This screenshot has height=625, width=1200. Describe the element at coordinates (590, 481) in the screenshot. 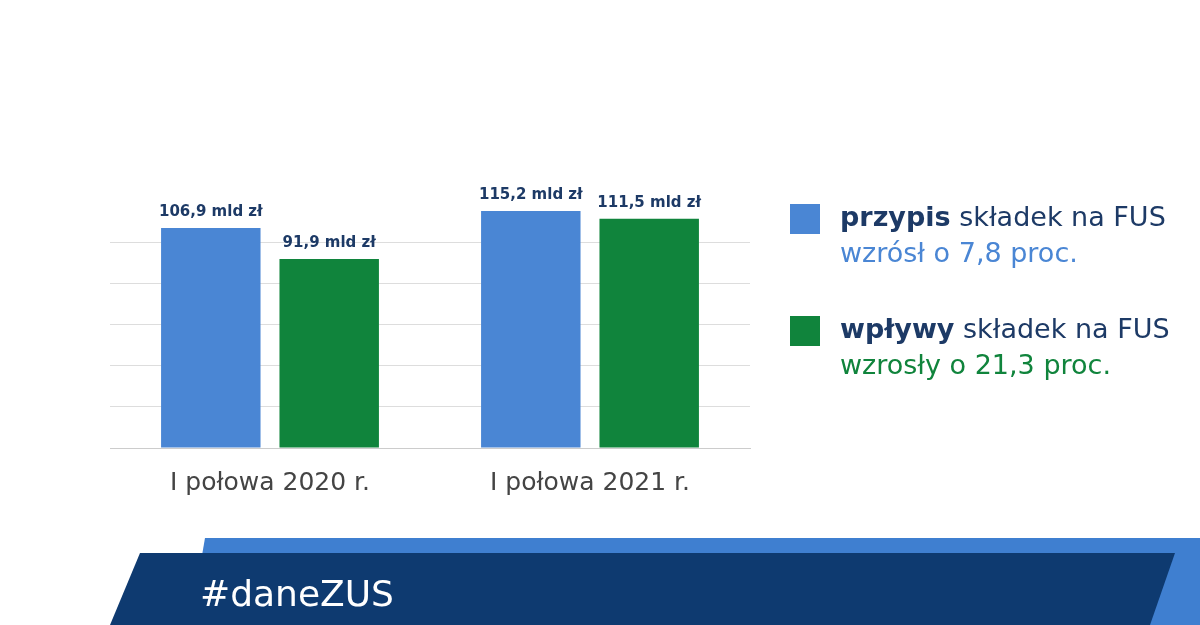

I see `x-tick-label: I połowa 2021 r.` at that location.